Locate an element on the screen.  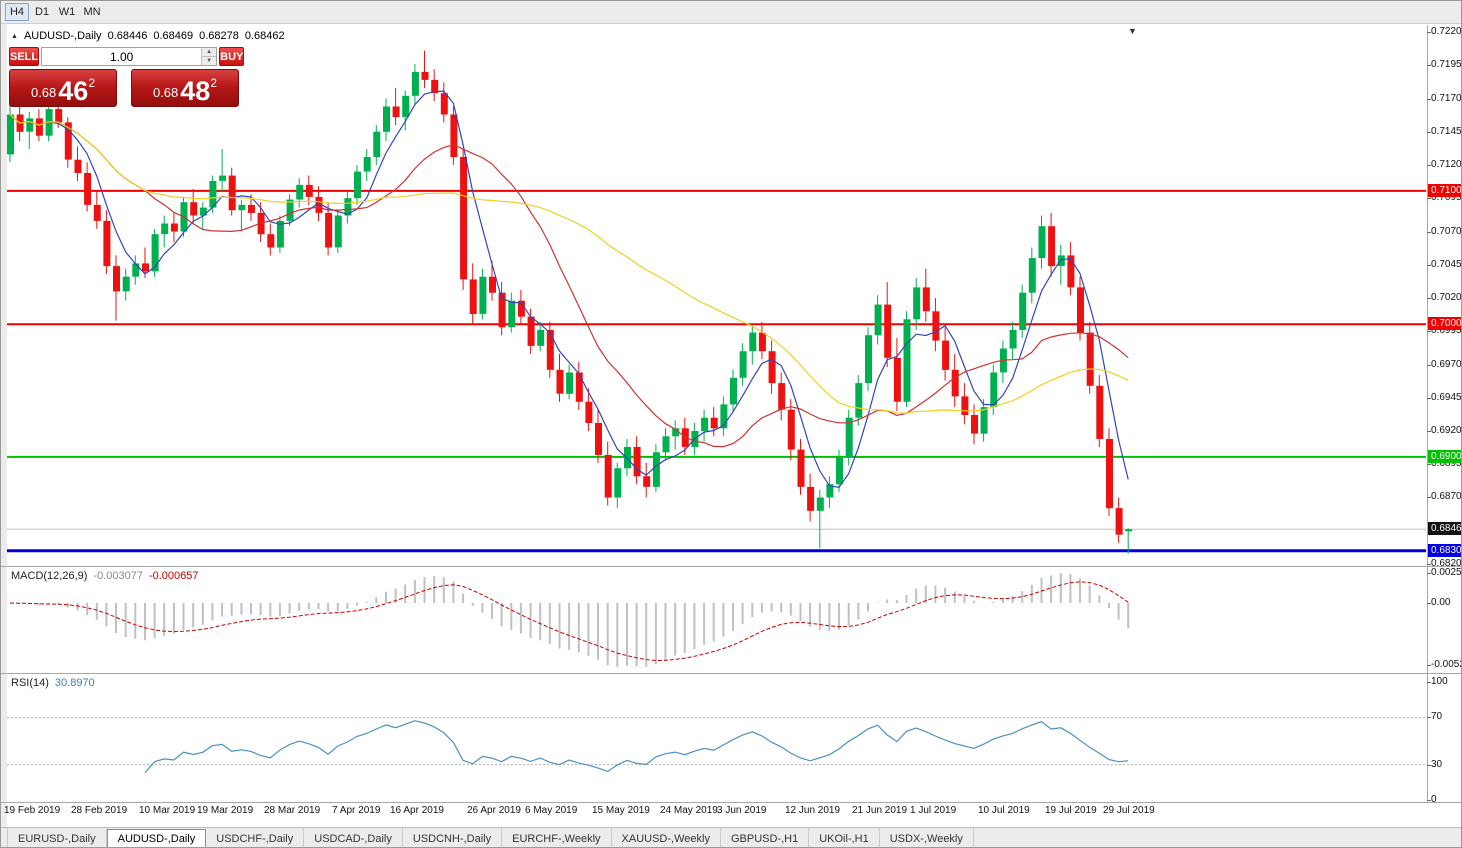
chart-tab-usdcad-daily: USDCAD-,Daily is located at coordinates (353, 837).